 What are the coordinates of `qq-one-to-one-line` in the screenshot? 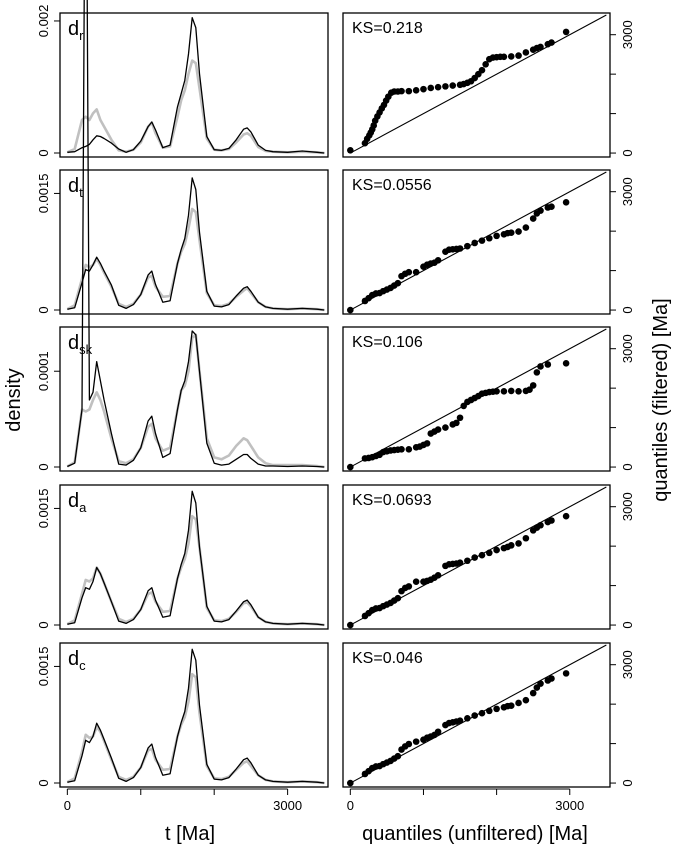 It's located at (478, 84).